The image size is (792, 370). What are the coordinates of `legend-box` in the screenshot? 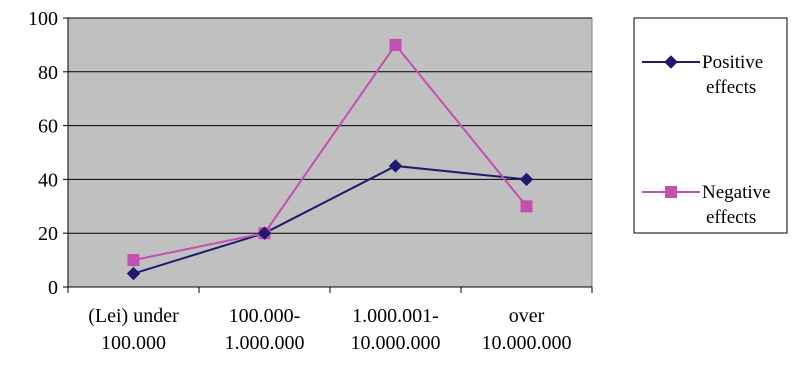 It's located at (710, 125).